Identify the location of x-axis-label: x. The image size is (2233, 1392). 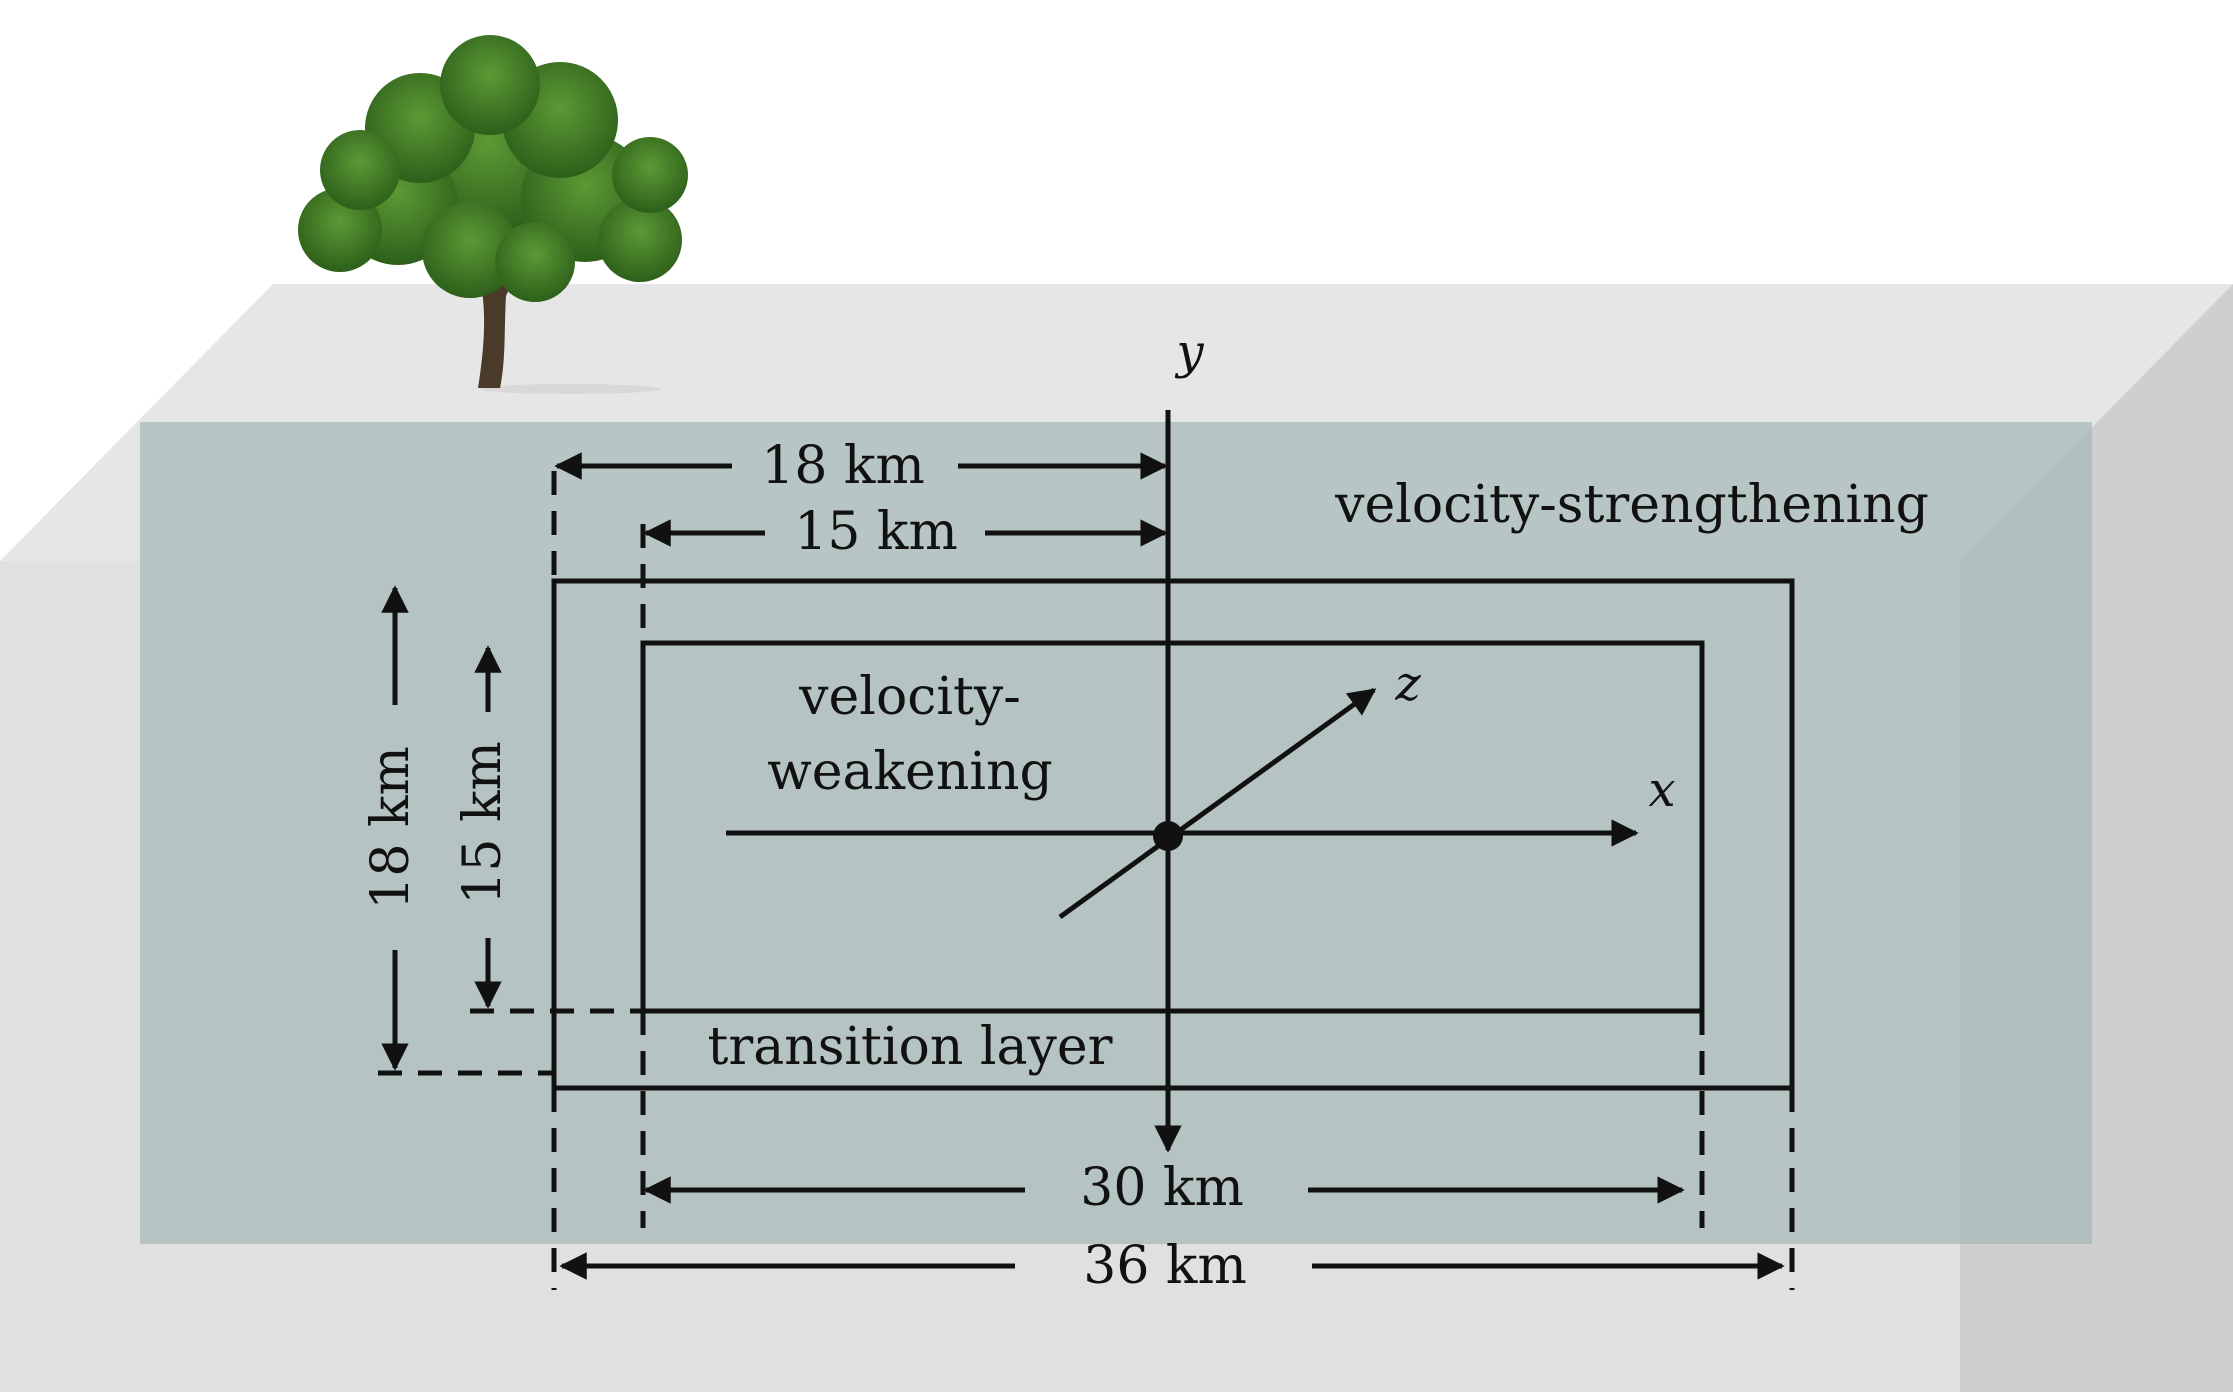
(1661, 790).